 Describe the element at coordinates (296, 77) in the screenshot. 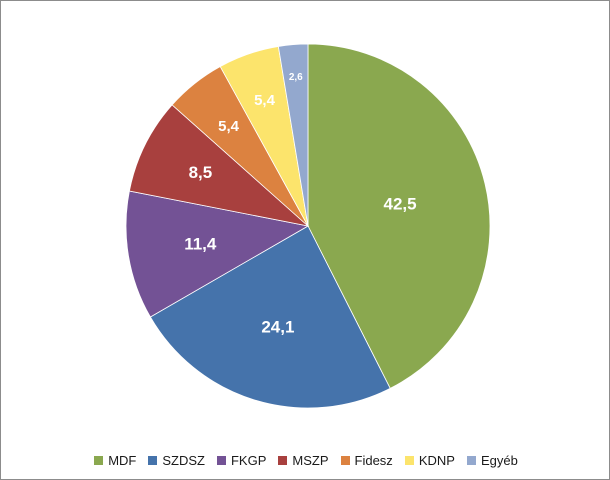

I see `data-label-egyéb: 2,6` at that location.